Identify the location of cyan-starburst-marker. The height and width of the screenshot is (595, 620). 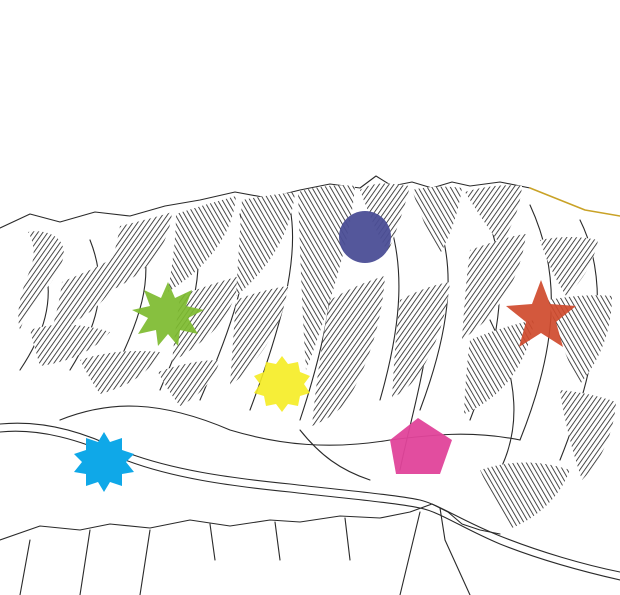
(104, 462).